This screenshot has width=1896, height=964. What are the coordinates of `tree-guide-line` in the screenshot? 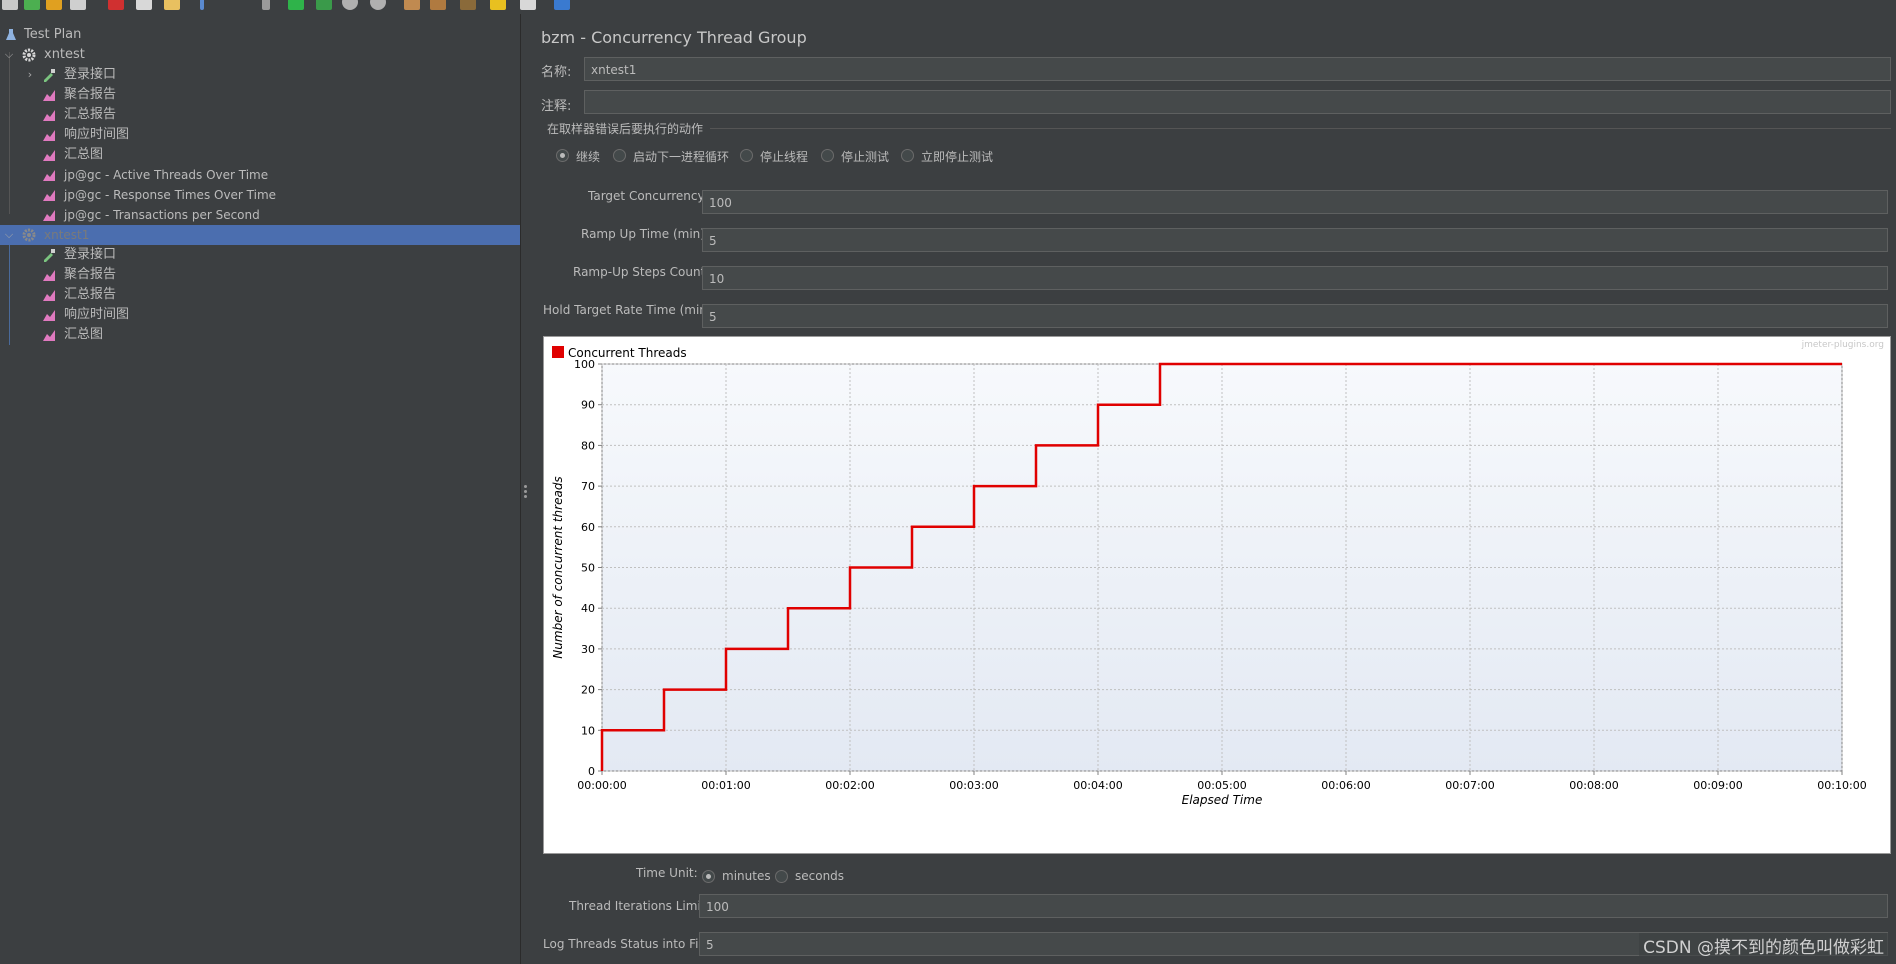 It's located at (9, 133).